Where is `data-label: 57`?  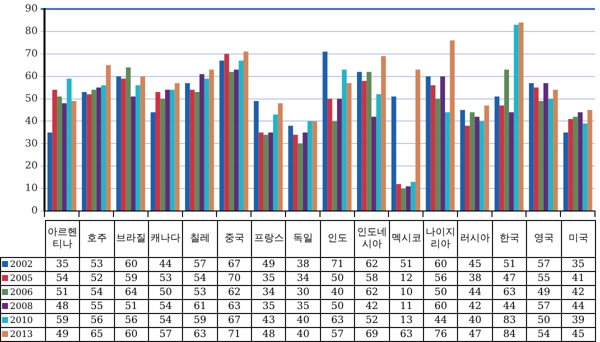 data-label: 57 is located at coordinates (200, 265).